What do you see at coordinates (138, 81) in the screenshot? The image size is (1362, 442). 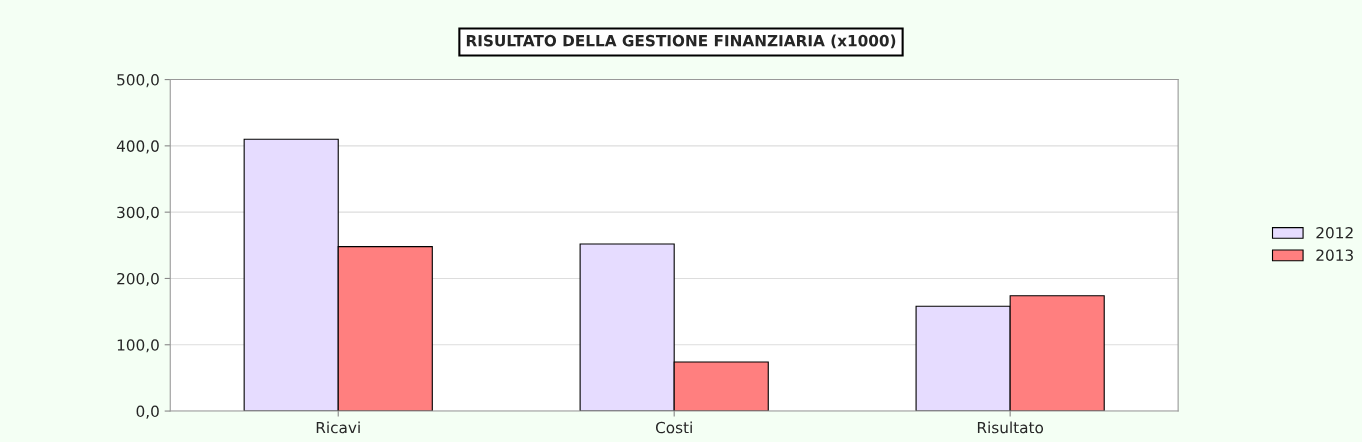 I see `y-tick-label: 500,0` at bounding box center [138, 81].